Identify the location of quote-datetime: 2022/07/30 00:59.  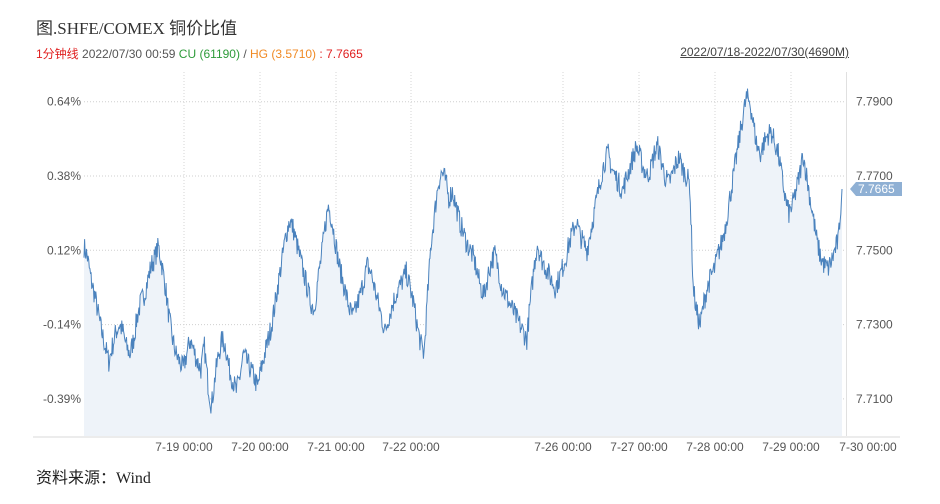
(129, 54).